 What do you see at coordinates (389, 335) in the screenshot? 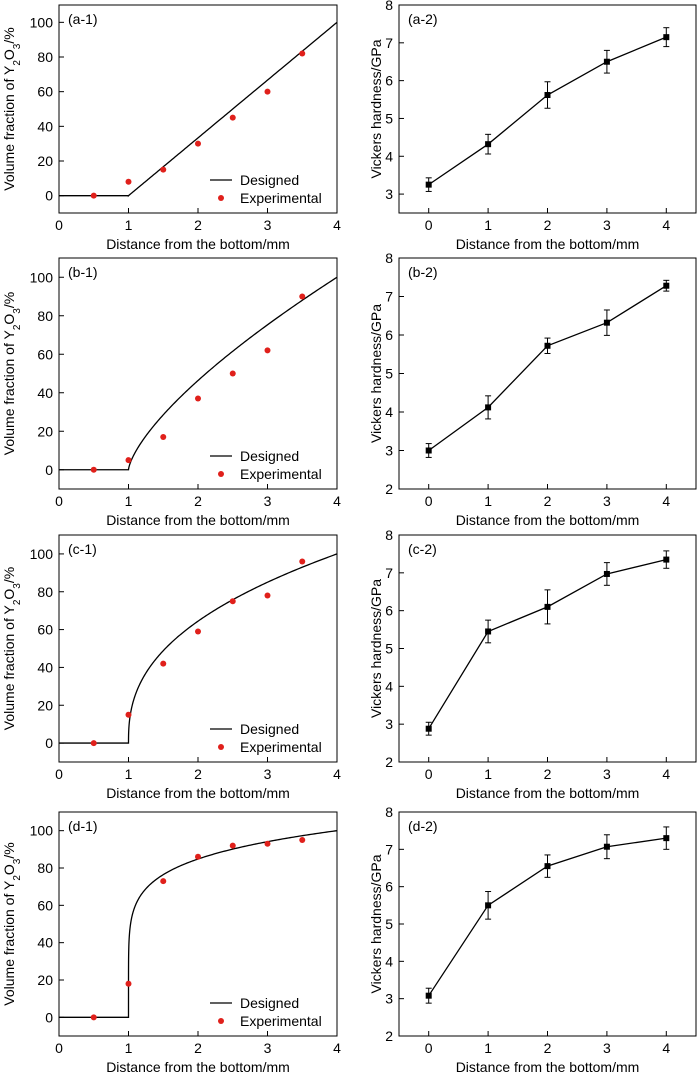
I see `y-tick-label: 6` at bounding box center [389, 335].